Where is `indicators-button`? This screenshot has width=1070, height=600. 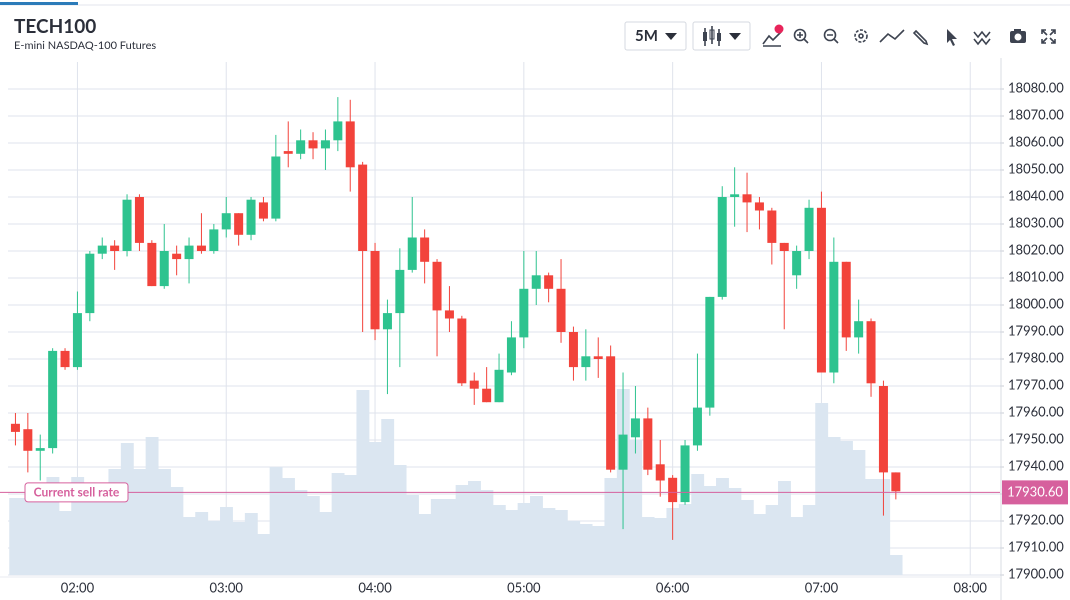 indicators-button is located at coordinates (773, 35).